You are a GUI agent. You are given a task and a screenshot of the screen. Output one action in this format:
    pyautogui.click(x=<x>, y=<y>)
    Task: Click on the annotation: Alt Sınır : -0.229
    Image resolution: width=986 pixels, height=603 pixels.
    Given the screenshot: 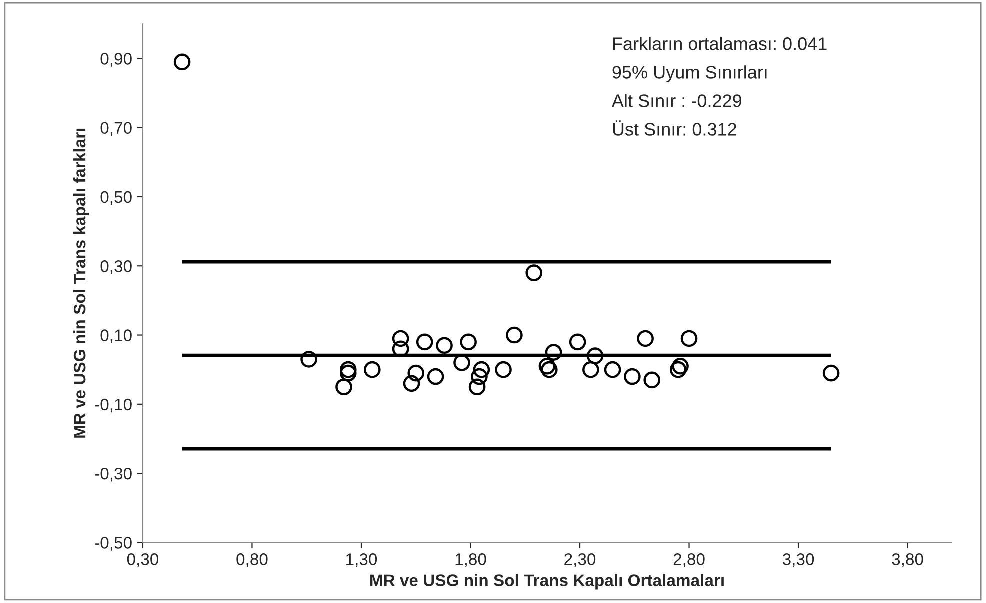 What is the action you would take?
    pyautogui.click(x=677, y=101)
    